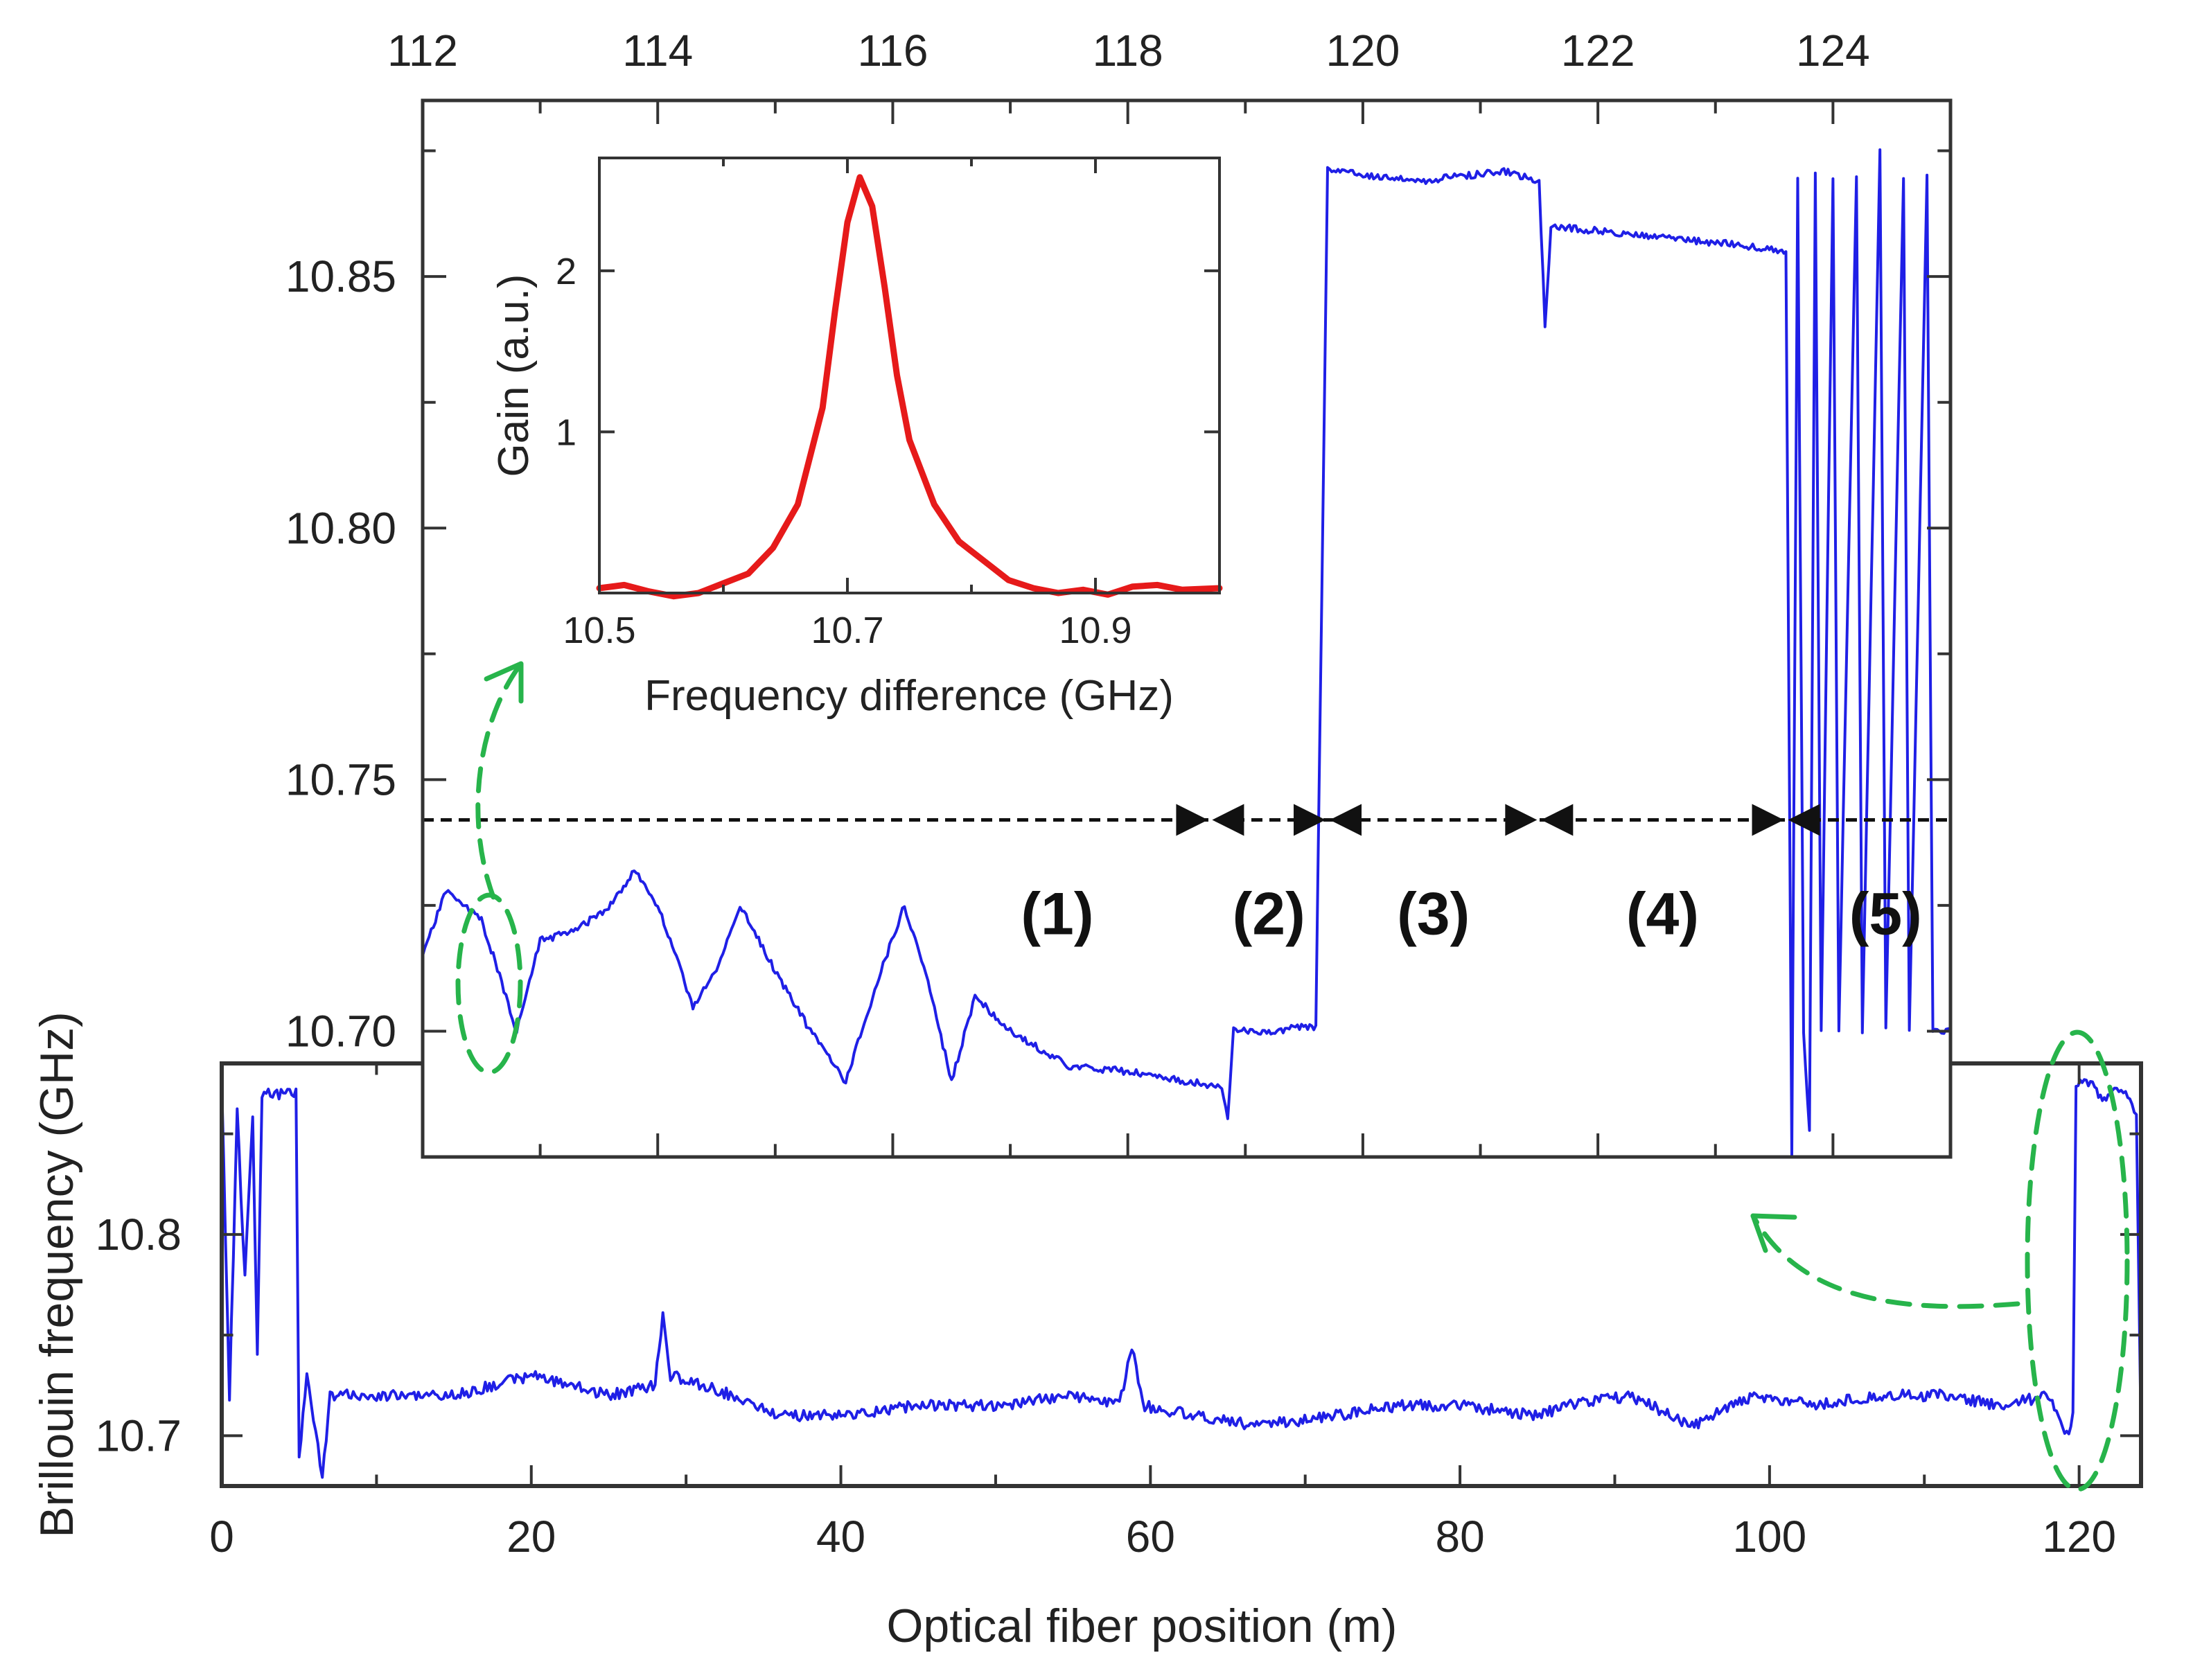 Image resolution: width=2193 pixels, height=1680 pixels. Describe the element at coordinates (657, 51) in the screenshot. I see `zoom-x-tick-label: 114` at that location.